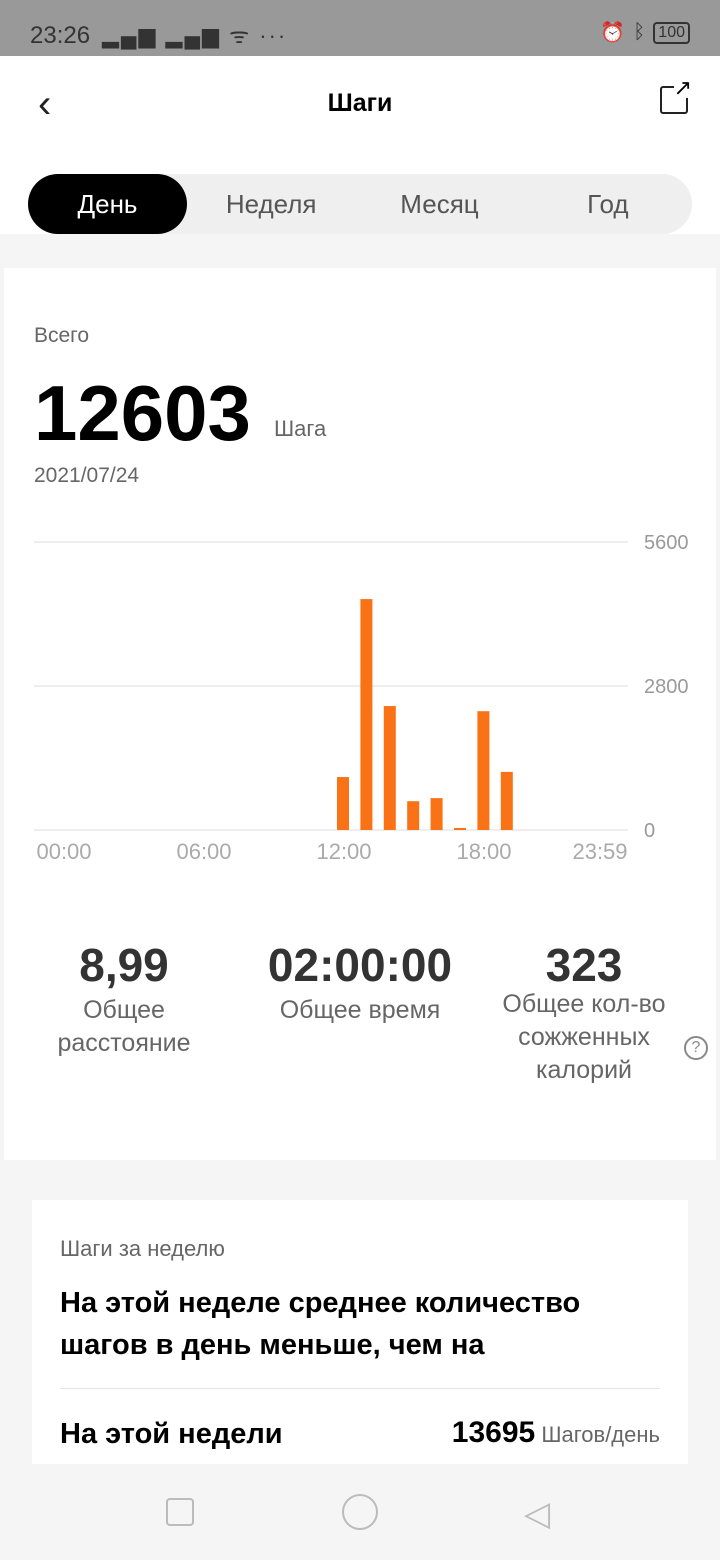  Describe the element at coordinates (271, 204) in the screenshot. I see `tab-week: Неделя` at that location.